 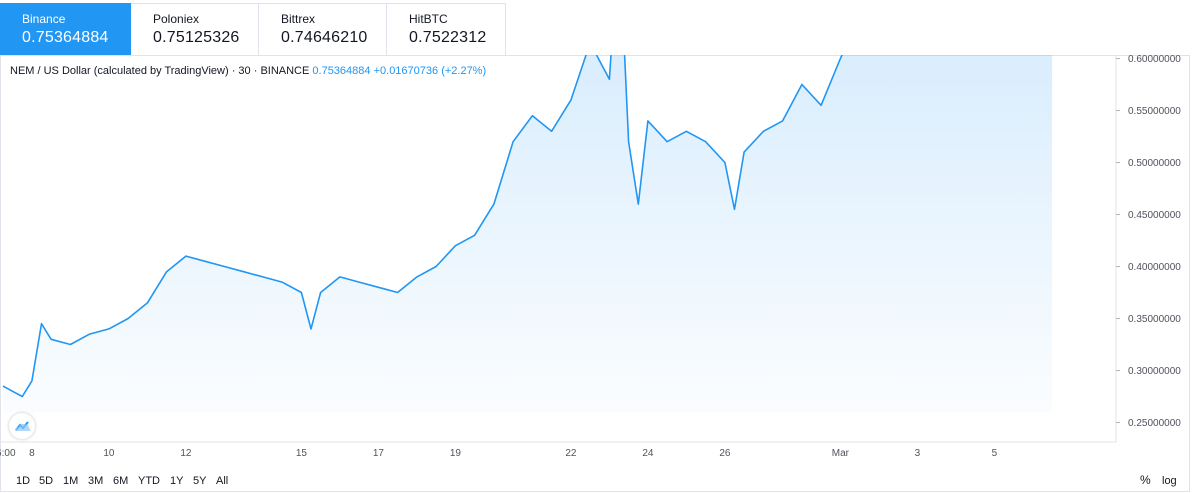 I want to click on tab-exchange-price: 0.7522312, so click(x=448, y=37).